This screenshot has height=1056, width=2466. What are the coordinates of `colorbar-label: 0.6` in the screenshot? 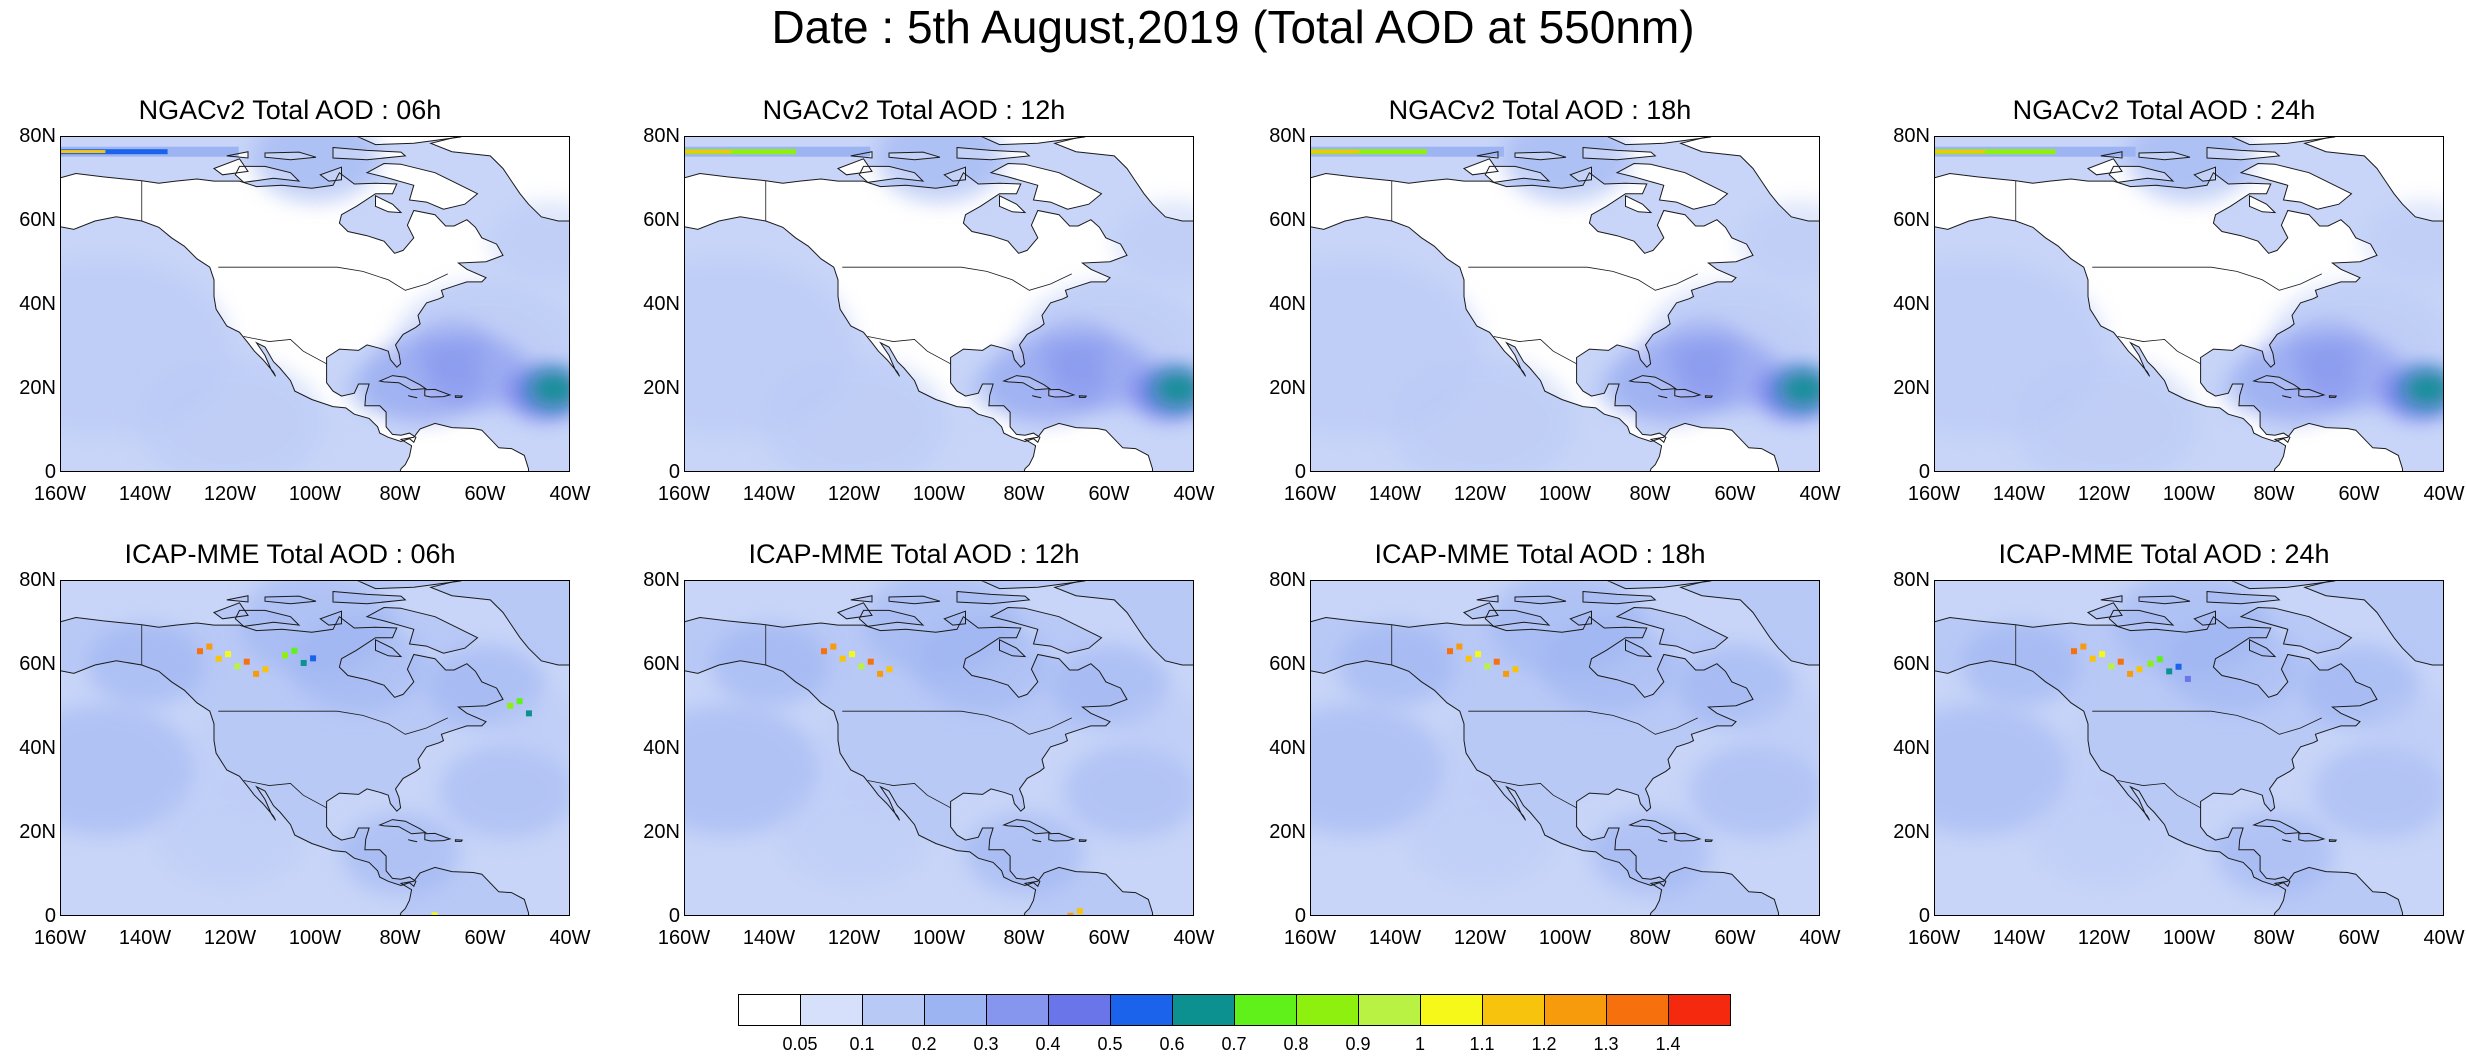 It's located at (1172, 1044).